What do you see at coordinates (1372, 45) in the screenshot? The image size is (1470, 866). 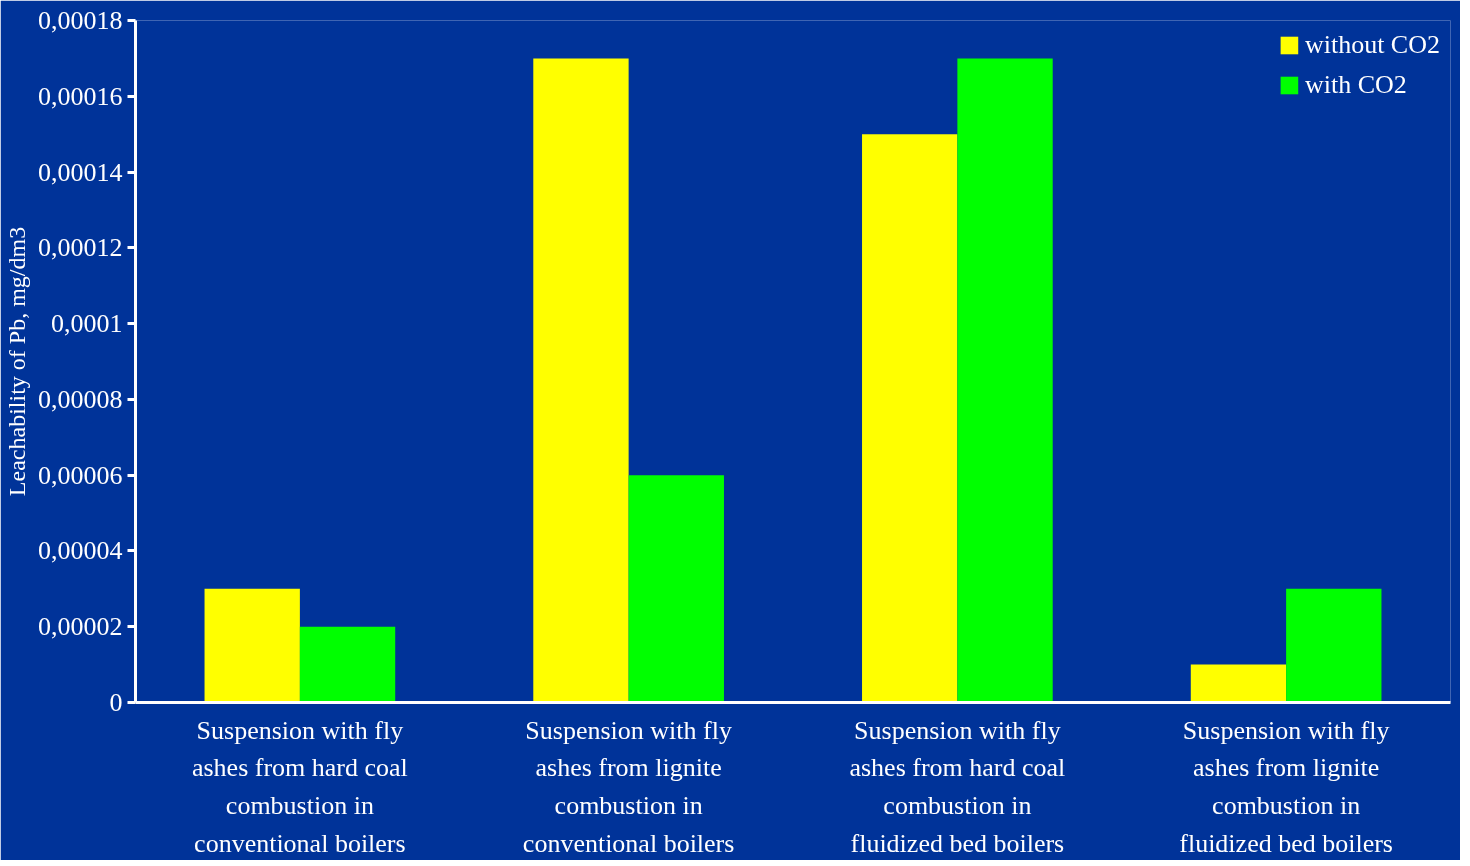 I see `legend-label: without CO2` at bounding box center [1372, 45].